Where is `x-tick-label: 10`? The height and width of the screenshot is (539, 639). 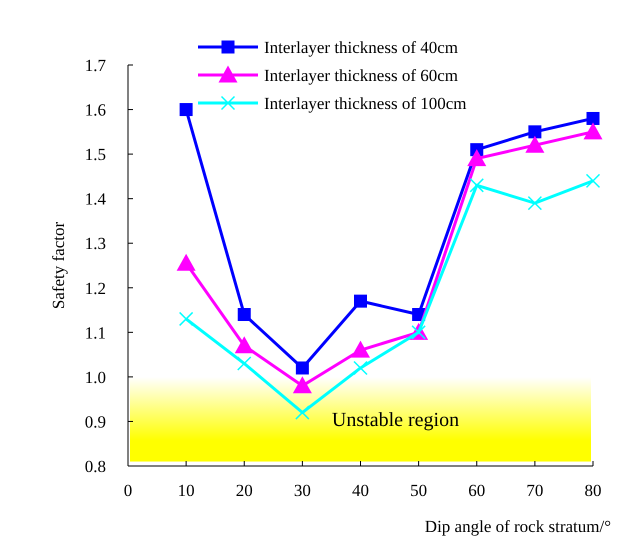
x-tick-label: 10 is located at coordinates (186, 490).